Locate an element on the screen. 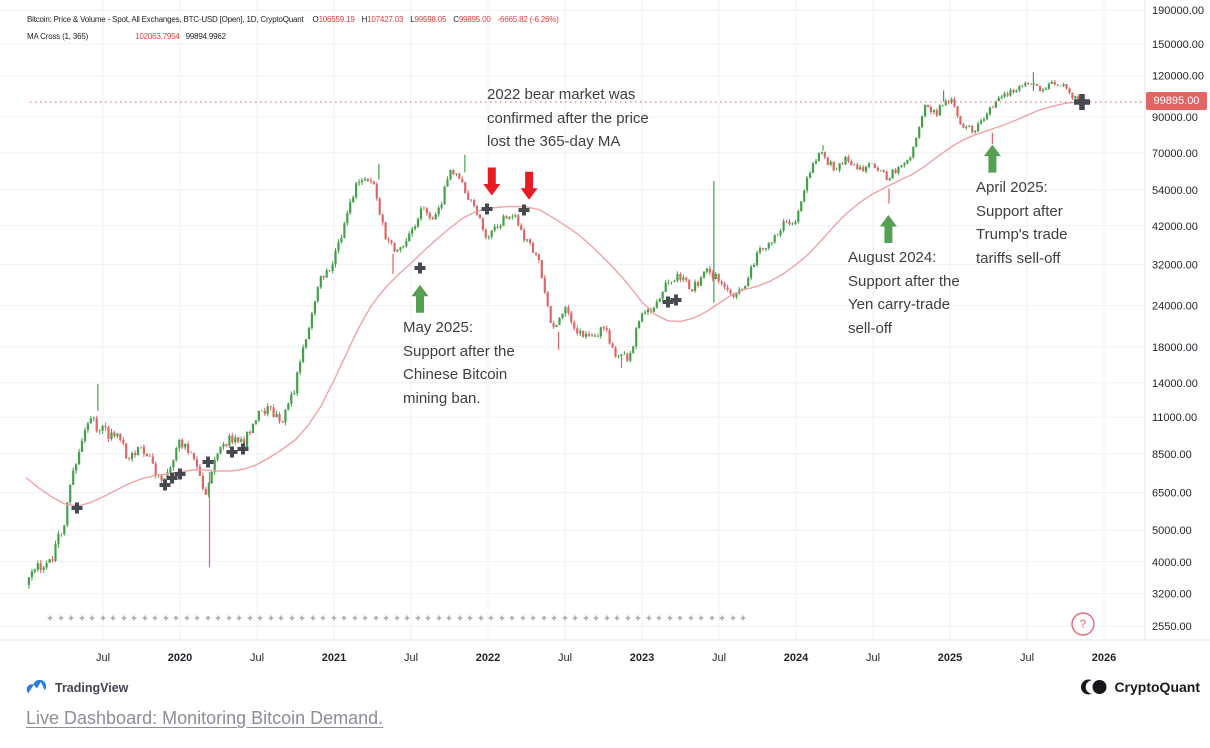 This screenshot has width=1210, height=748. svg-text: 2023 is located at coordinates (642, 658).